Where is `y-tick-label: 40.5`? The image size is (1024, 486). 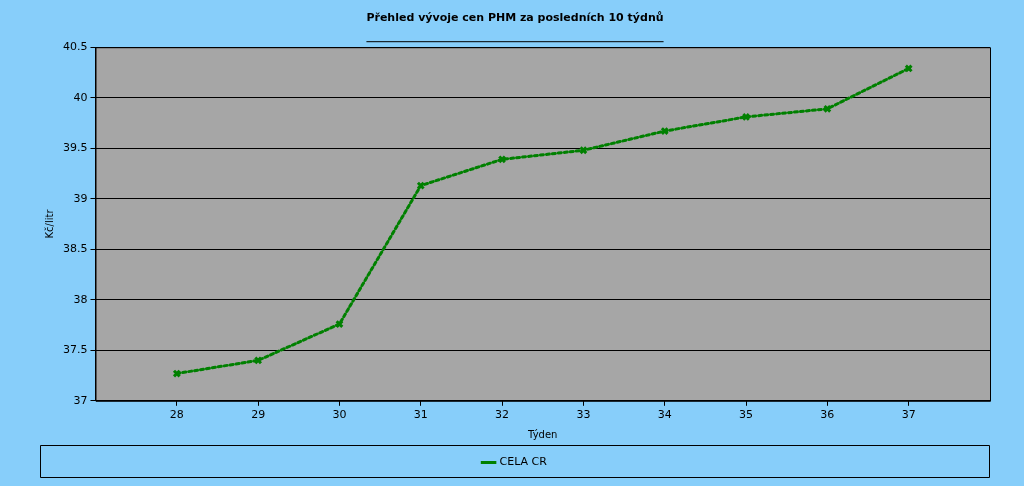 y-tick-label: 40.5 is located at coordinates (75, 47).